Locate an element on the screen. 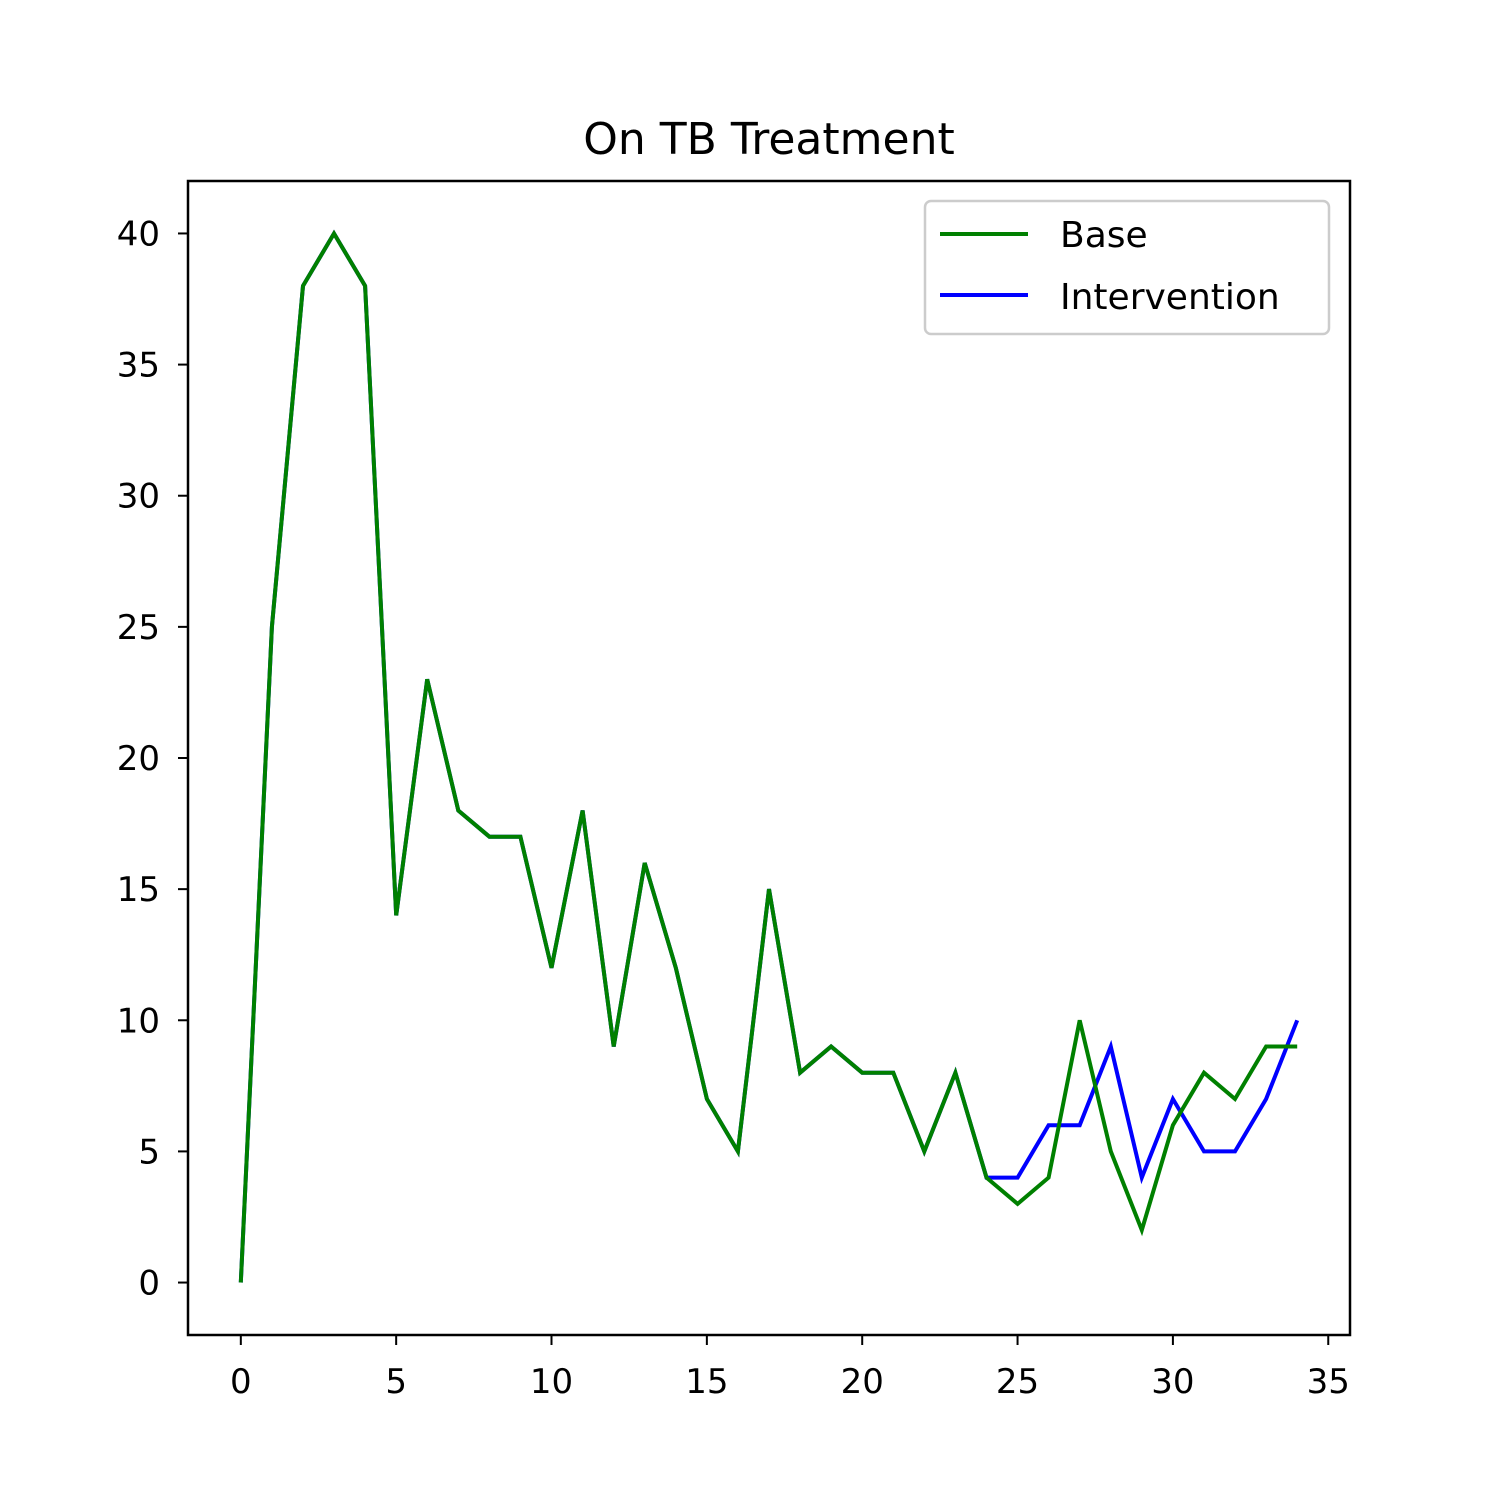 The height and width of the screenshot is (1500, 1500). y-tick-label: 25 is located at coordinates (138, 628).